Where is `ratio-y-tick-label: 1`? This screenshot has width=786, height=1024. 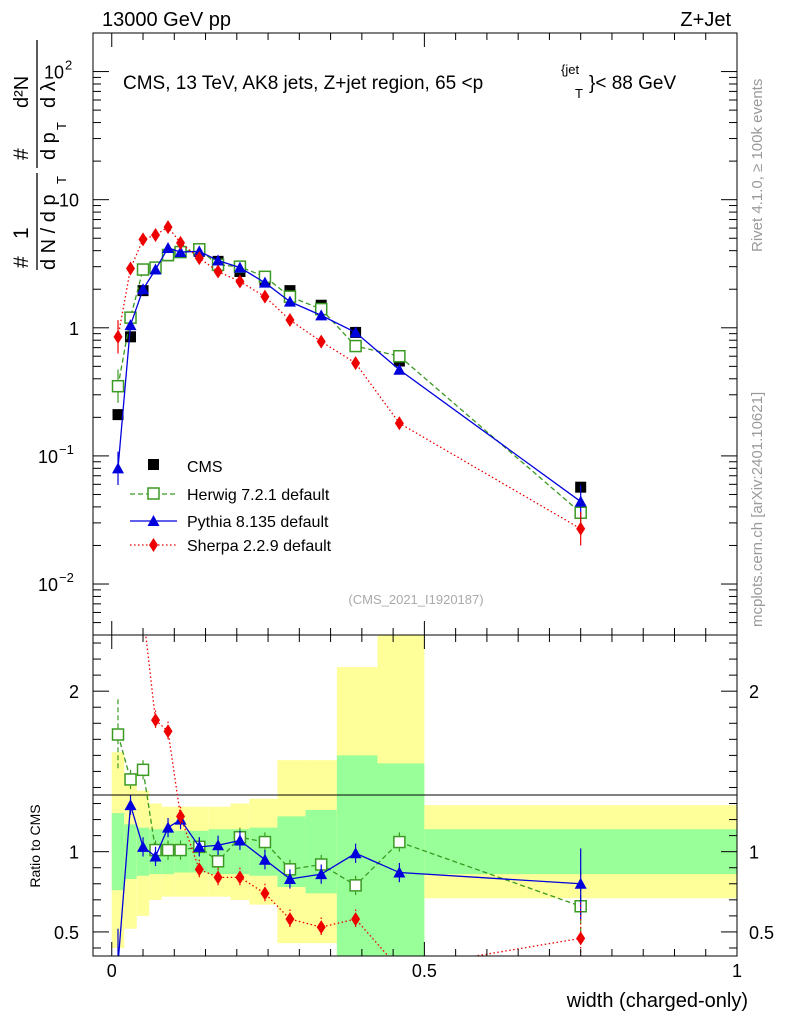
ratio-y-tick-label: 1 is located at coordinates (74, 853).